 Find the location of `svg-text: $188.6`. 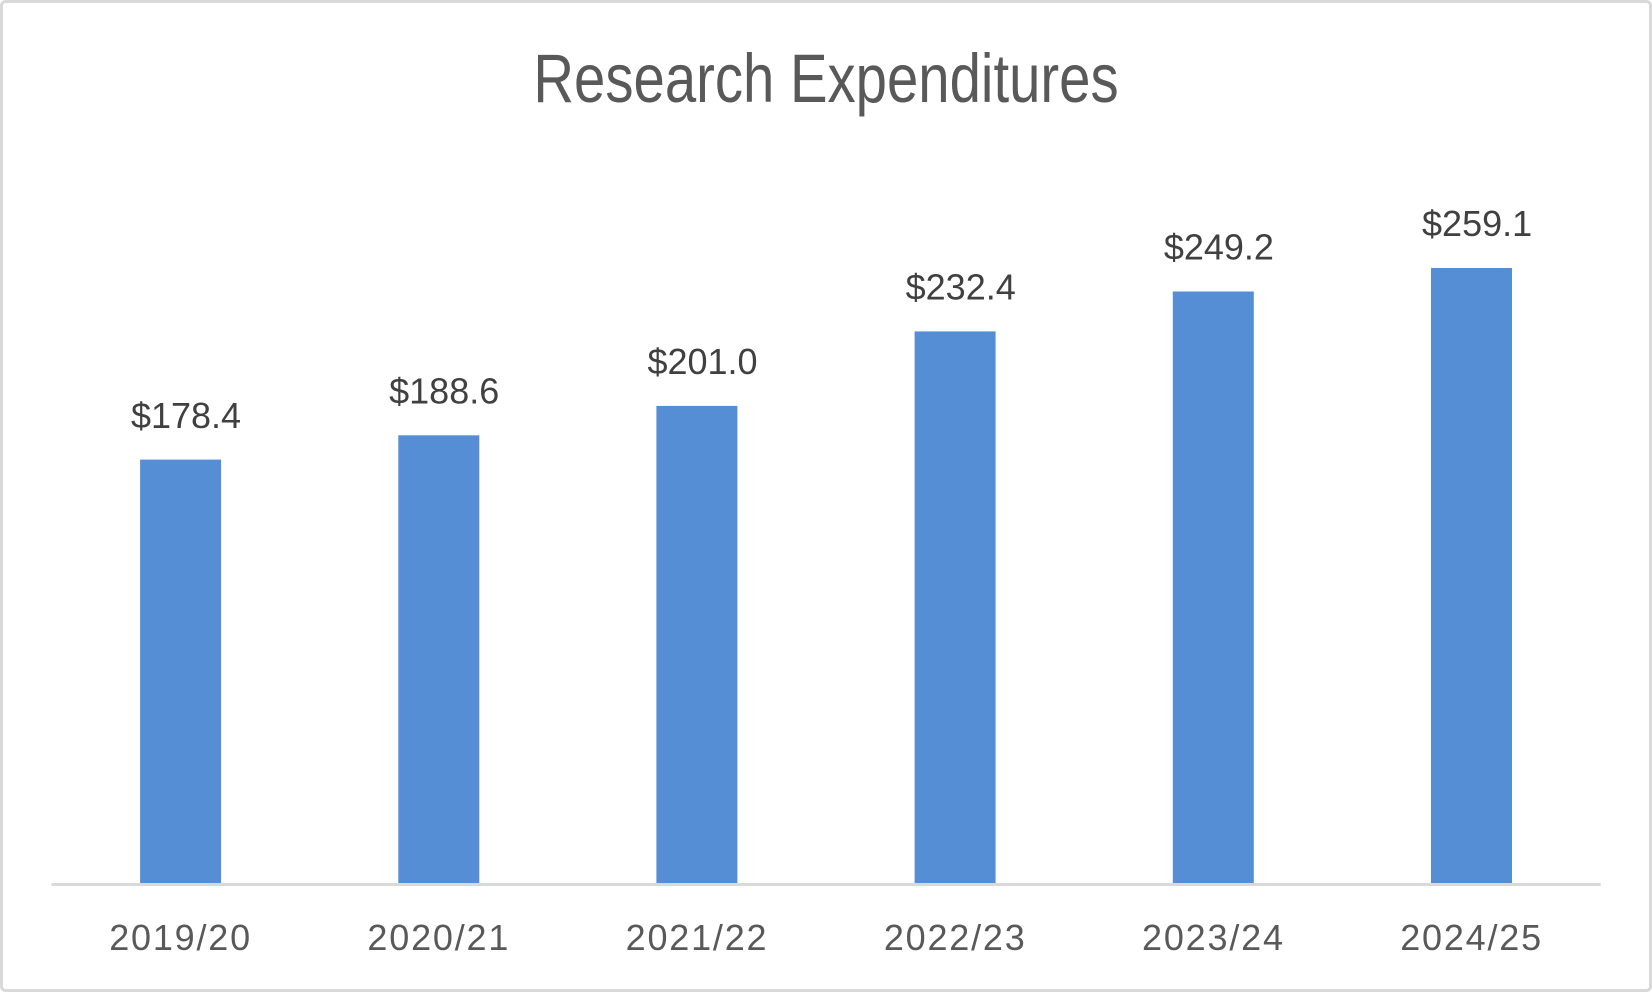

svg-text: $188.6 is located at coordinates (444, 391).